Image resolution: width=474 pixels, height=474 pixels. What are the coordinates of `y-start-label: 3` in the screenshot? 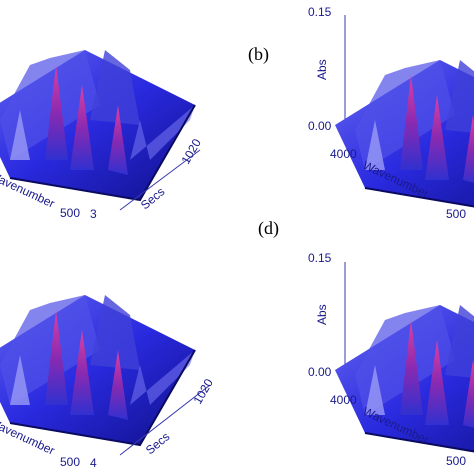 It's located at (93, 214).